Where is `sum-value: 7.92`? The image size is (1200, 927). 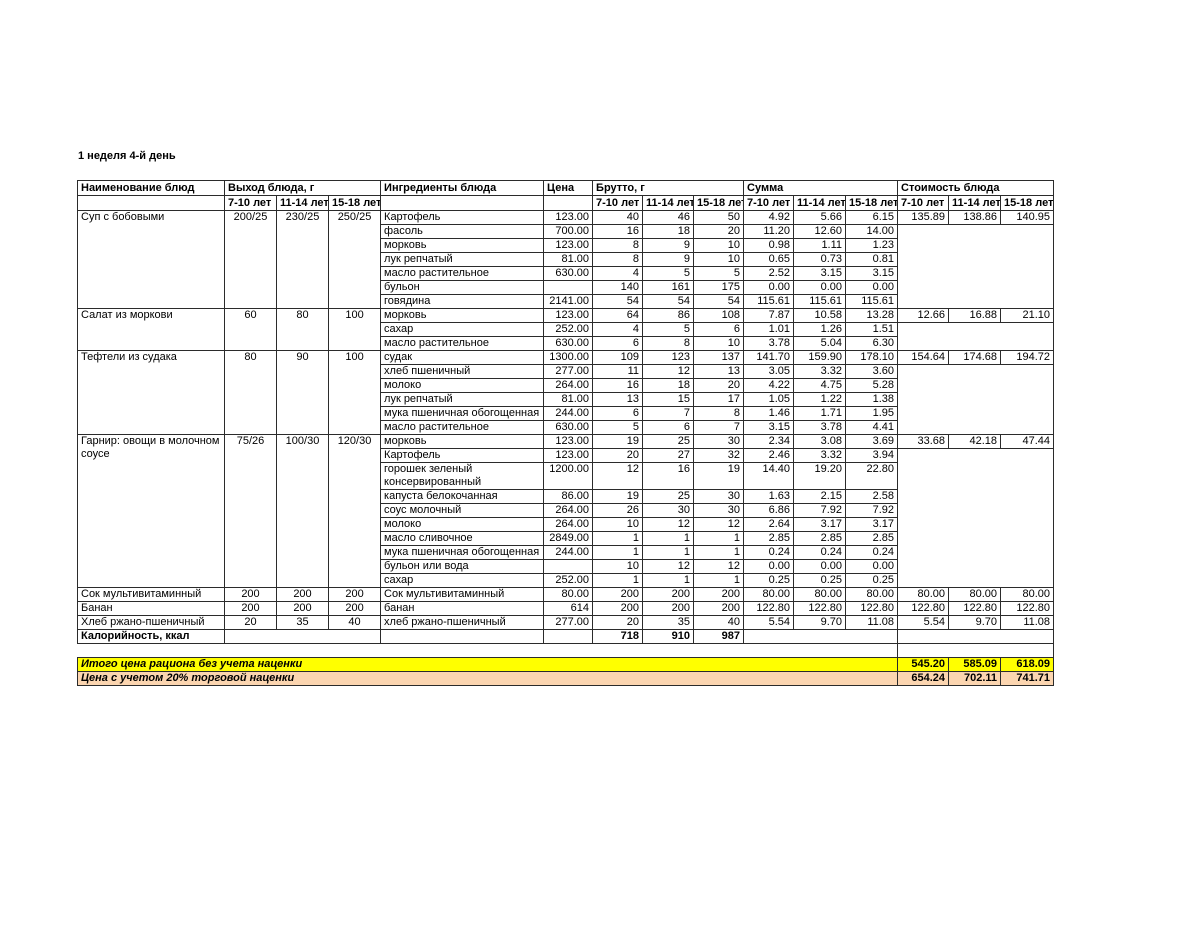 sum-value: 7.92 is located at coordinates (872, 510).